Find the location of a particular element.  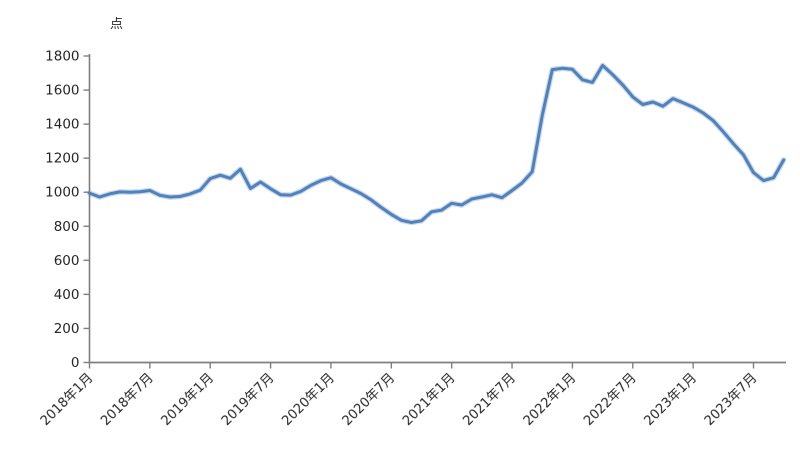

y-tick-label: 1400 is located at coordinates (62, 125).